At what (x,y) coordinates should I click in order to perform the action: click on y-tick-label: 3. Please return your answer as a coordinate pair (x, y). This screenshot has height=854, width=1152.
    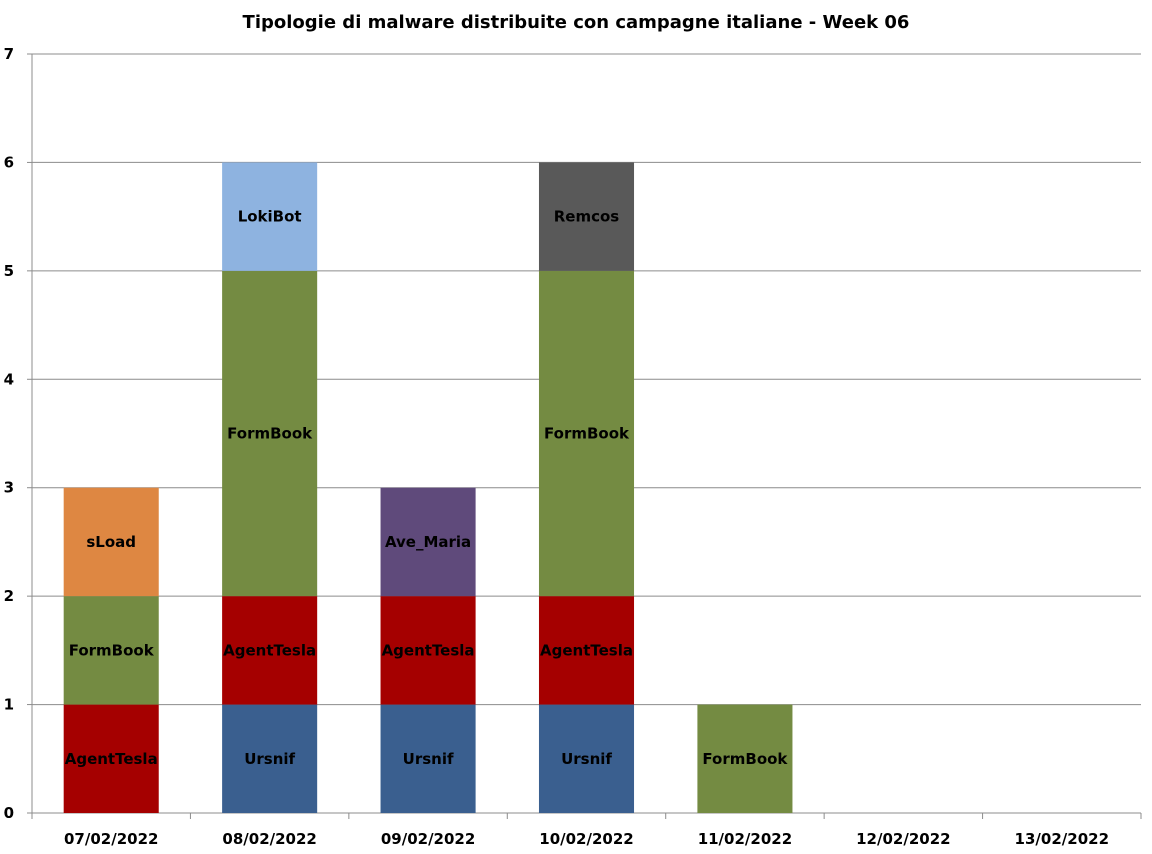
    Looking at the image, I should click on (9, 488).